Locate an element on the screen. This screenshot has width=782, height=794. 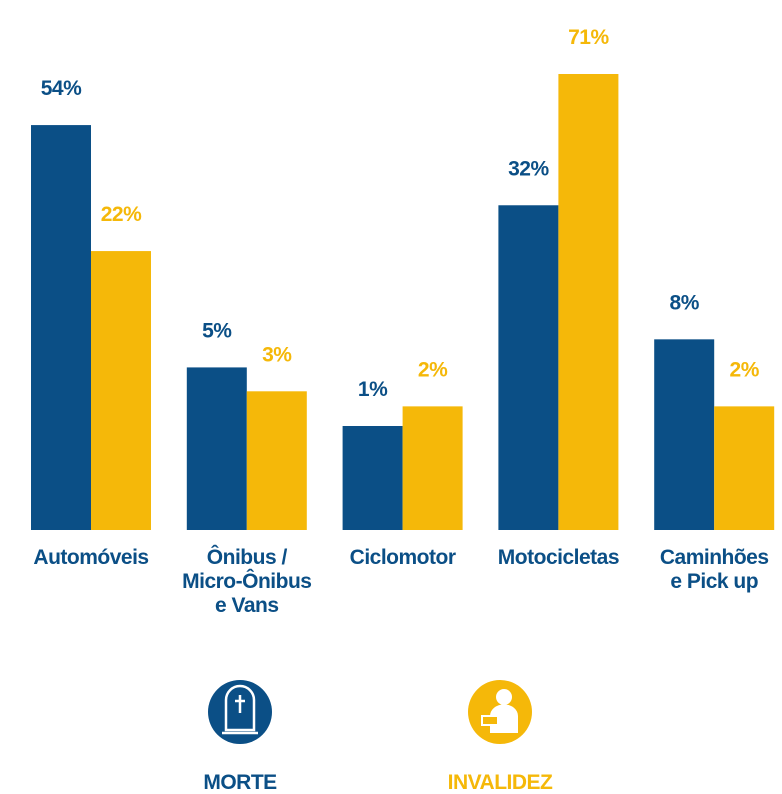
x-tick-label: Ciclomotor is located at coordinates (403, 557).